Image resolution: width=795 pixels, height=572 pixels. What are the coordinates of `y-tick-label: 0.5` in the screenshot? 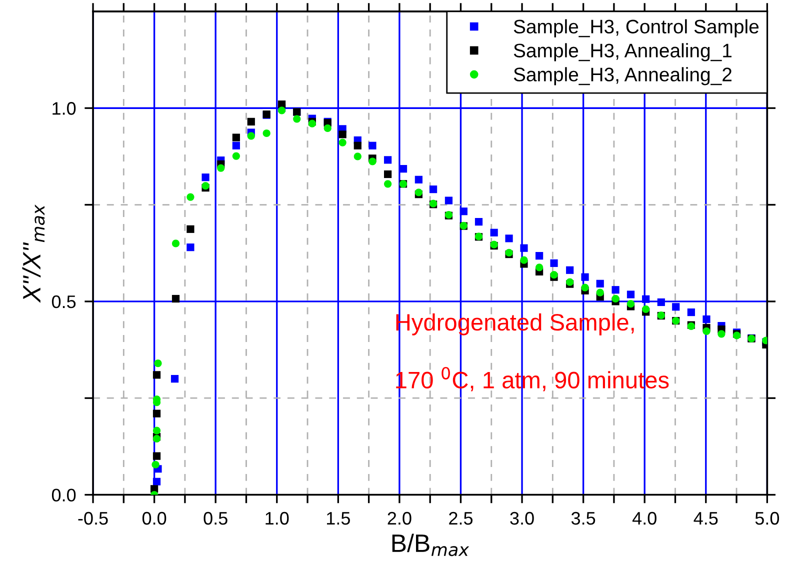 It's located at (64, 301).